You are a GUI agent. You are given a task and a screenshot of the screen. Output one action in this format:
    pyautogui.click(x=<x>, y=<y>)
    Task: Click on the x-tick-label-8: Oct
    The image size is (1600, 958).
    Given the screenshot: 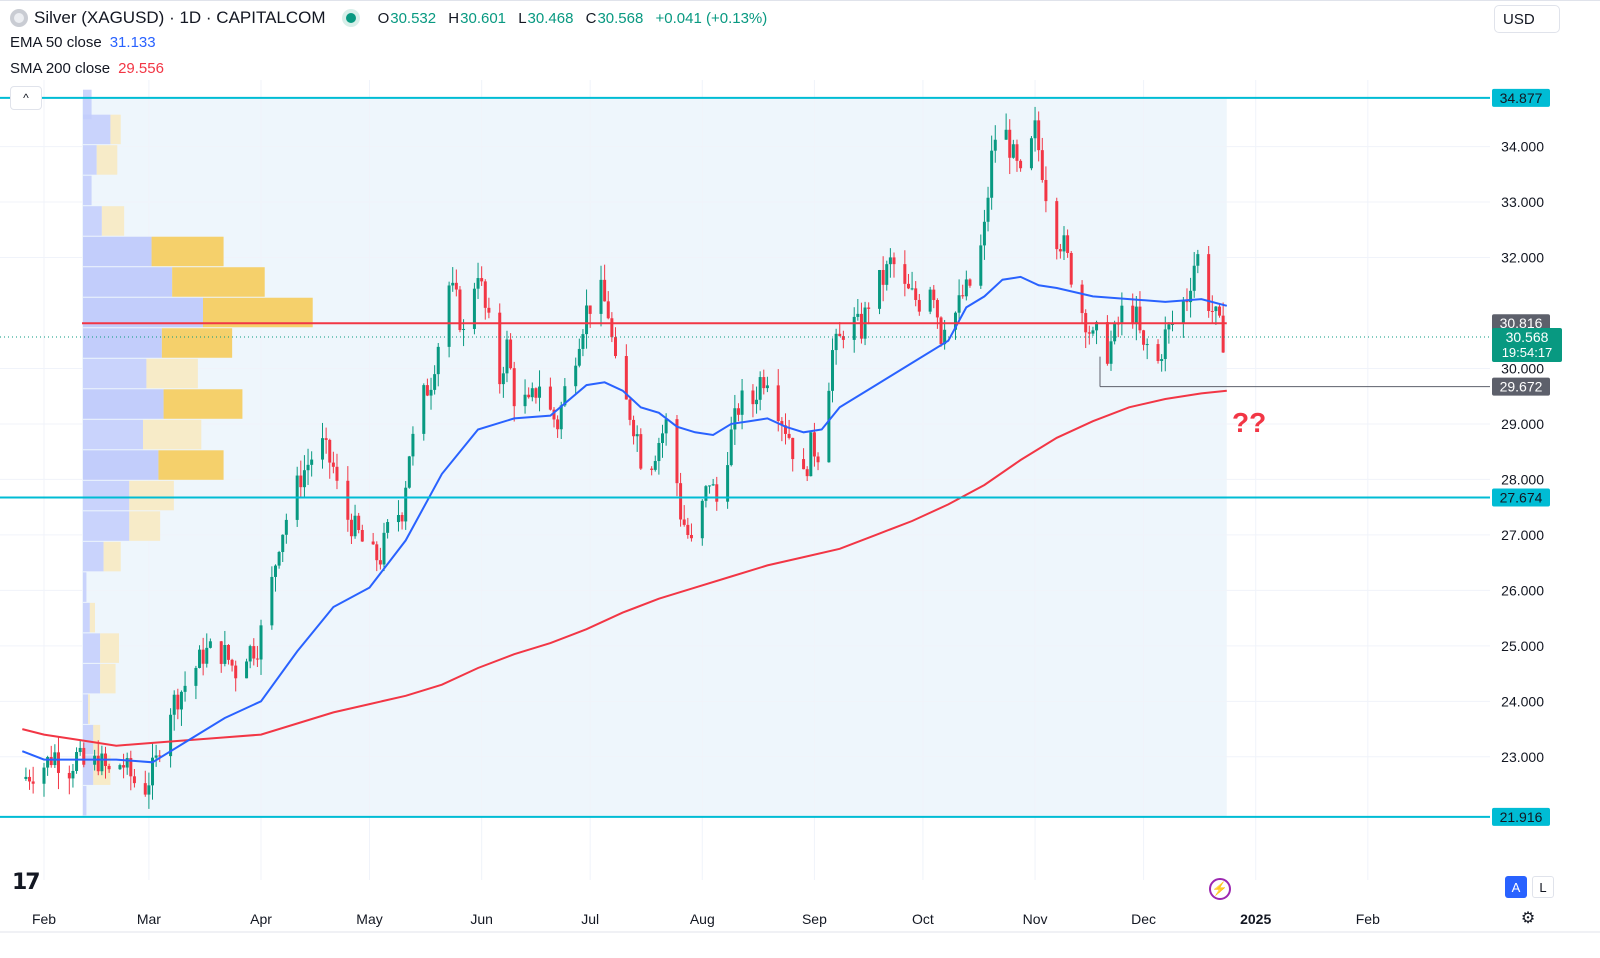 What is the action you would take?
    pyautogui.click(x=923, y=919)
    